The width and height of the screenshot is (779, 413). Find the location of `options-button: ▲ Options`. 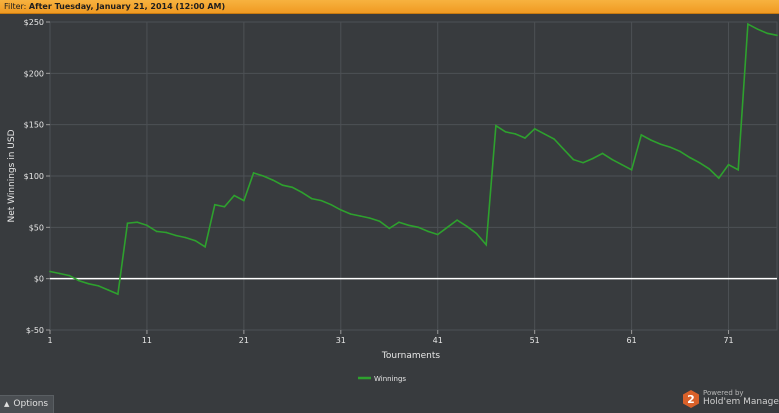

options-button: ▲ Options is located at coordinates (27, 404).